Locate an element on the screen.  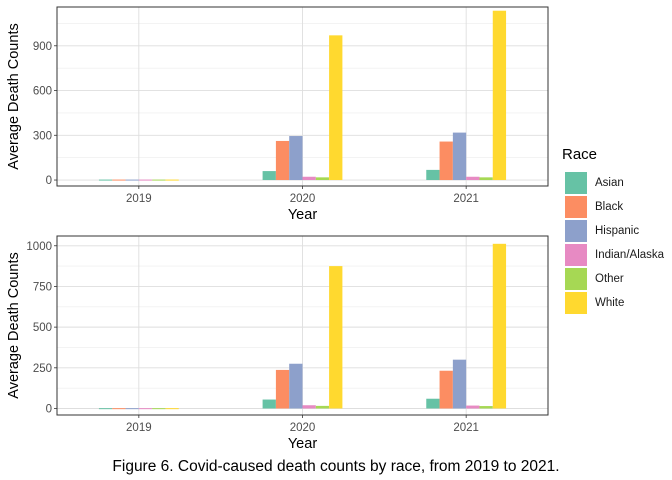
legend-item: Other is located at coordinates (594, 279).